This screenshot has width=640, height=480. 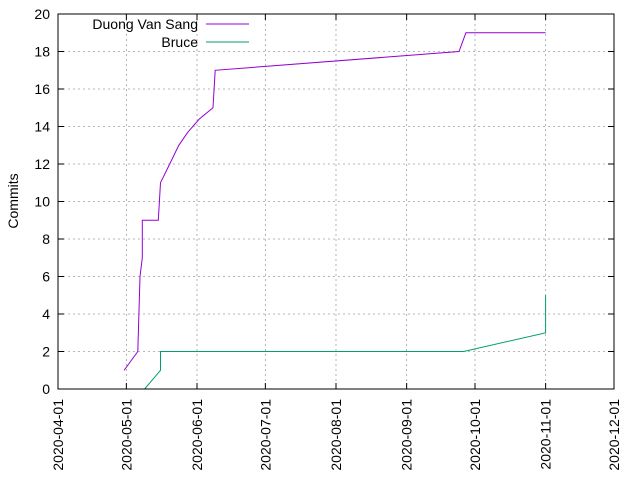 I want to click on x-tick-label: 2020-11-01, so click(x=546, y=434).